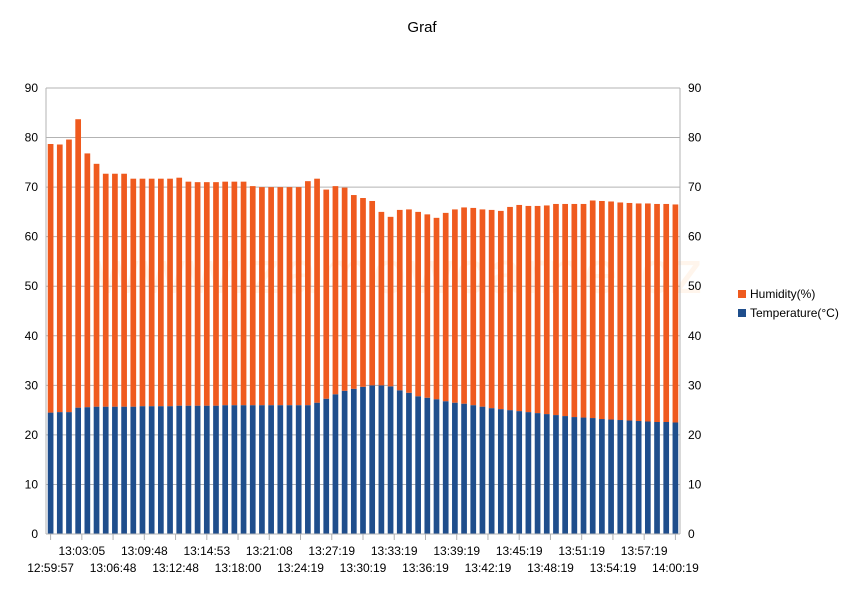 Image resolution: width=844 pixels, height=598 pixels. Describe the element at coordinates (34, 534) in the screenshot. I see `y-tick-label-left: 0` at that location.